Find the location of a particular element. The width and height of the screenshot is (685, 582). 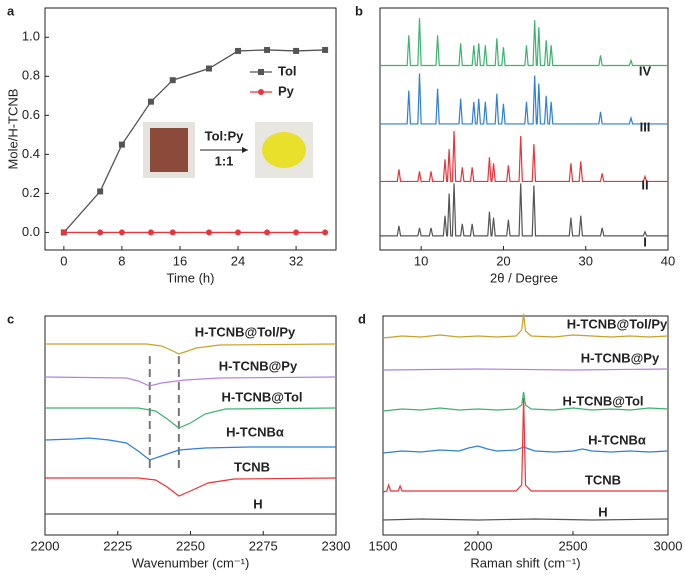

inset-photo-yellow is located at coordinates (284, 150).